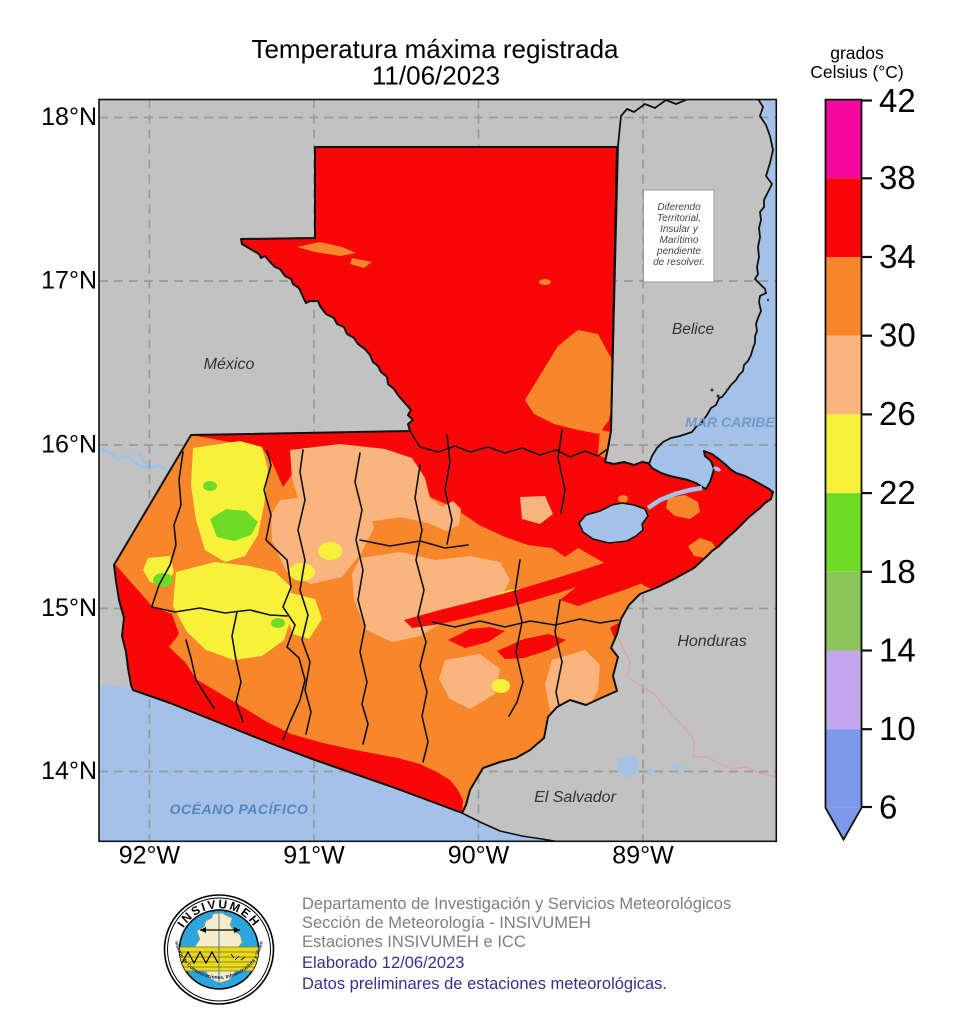 This screenshot has height=1024, width=956. I want to click on svg-text: Estaciones INSIVUMEH e ICC, so click(414, 942).